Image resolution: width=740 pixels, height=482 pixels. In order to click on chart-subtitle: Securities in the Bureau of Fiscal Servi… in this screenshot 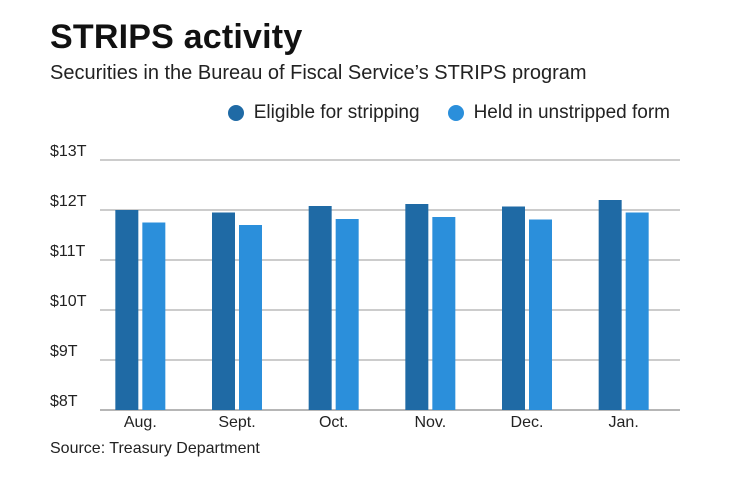, I will do `click(318, 73)`.